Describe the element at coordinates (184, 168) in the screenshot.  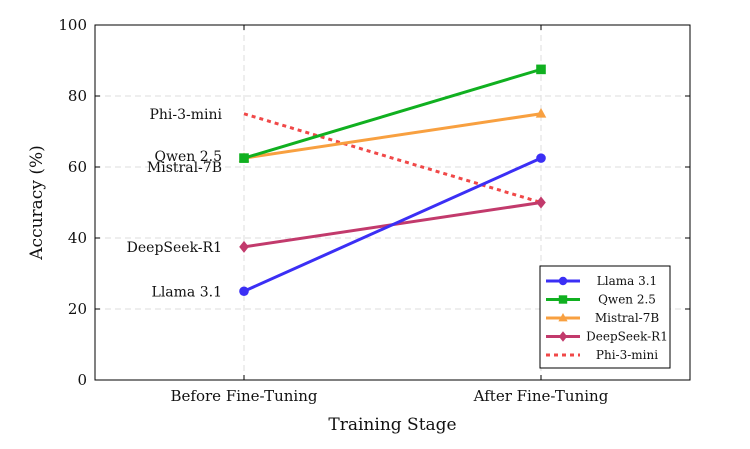
I see `series-label: Mistral-7B` at that location.